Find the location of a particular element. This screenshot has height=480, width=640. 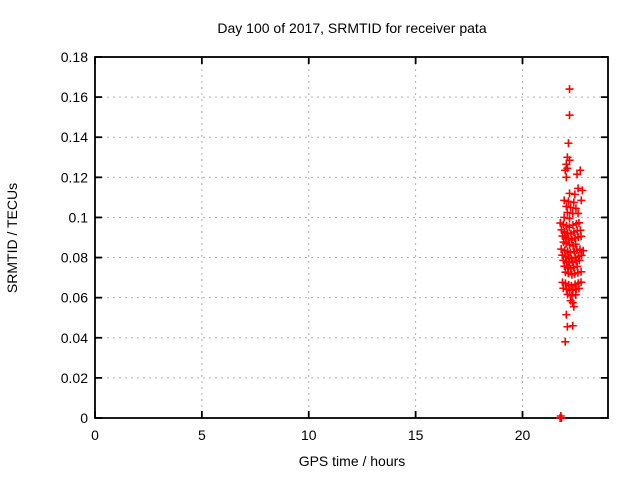

y-tick-label: 0.18 is located at coordinates (74, 57).